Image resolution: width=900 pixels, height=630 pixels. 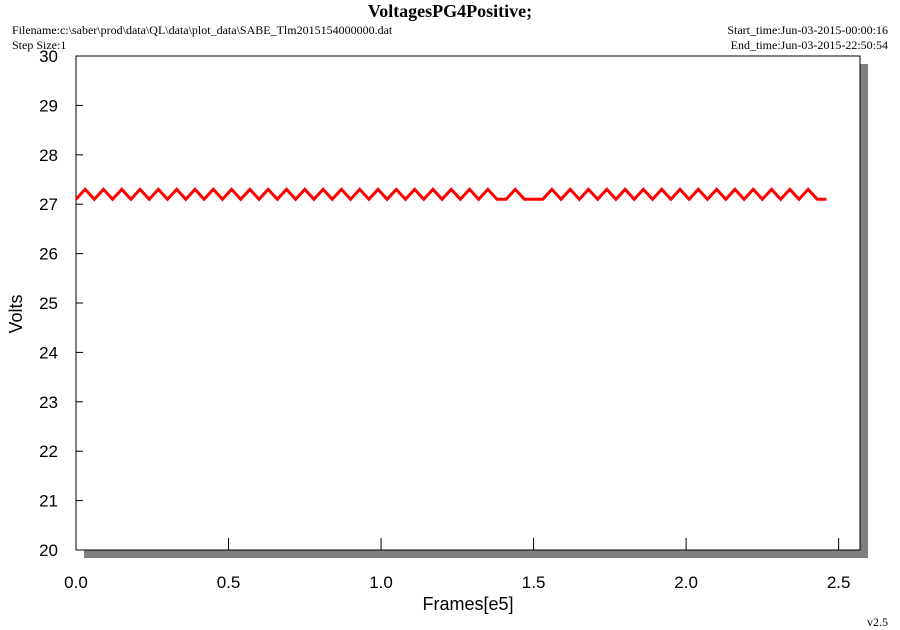 What do you see at coordinates (807, 30) in the screenshot?
I see `start-time: Start_time:Jun-03-2015-00:00:16` at bounding box center [807, 30].